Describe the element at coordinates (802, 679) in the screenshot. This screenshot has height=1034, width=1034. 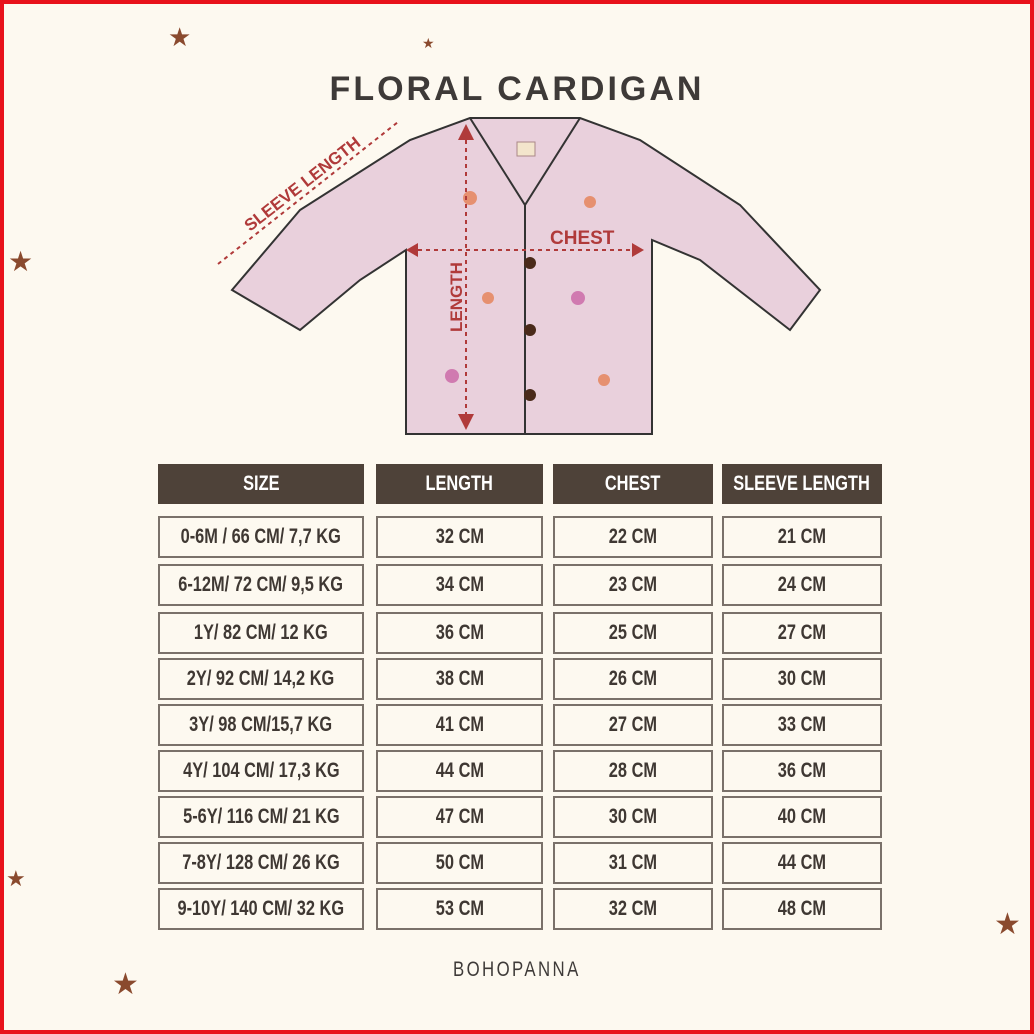
I see `cell-sleeve-length: 30 CM` at that location.